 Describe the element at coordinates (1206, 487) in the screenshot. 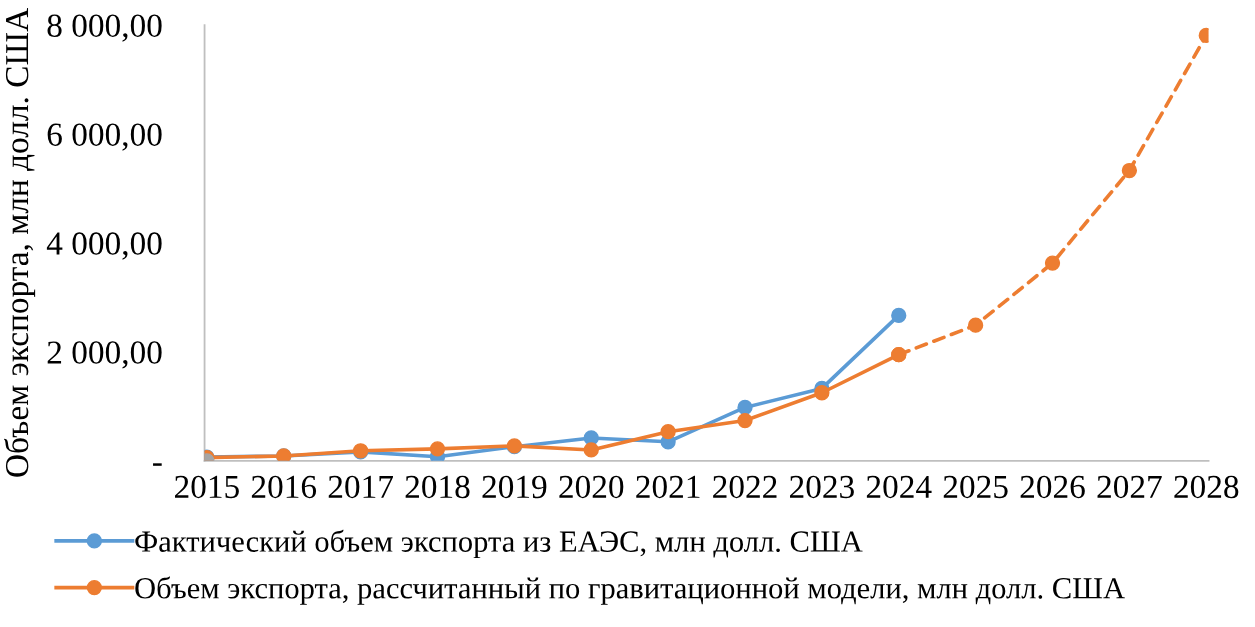

I see `x-tick-label: 2028` at that location.